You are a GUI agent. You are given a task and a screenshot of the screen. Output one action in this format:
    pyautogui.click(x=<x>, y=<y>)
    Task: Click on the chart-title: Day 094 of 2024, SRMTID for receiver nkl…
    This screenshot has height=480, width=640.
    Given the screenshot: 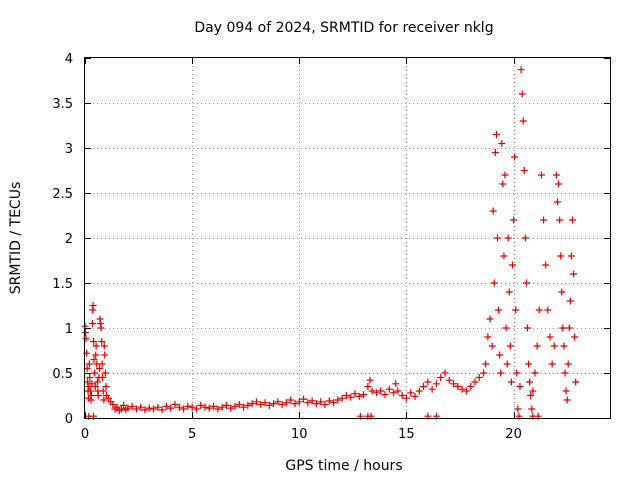 What is the action you would take?
    pyautogui.click(x=343, y=28)
    